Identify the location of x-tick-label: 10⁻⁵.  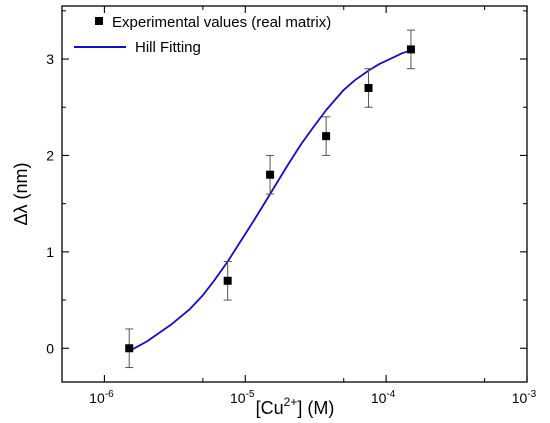
(242, 397).